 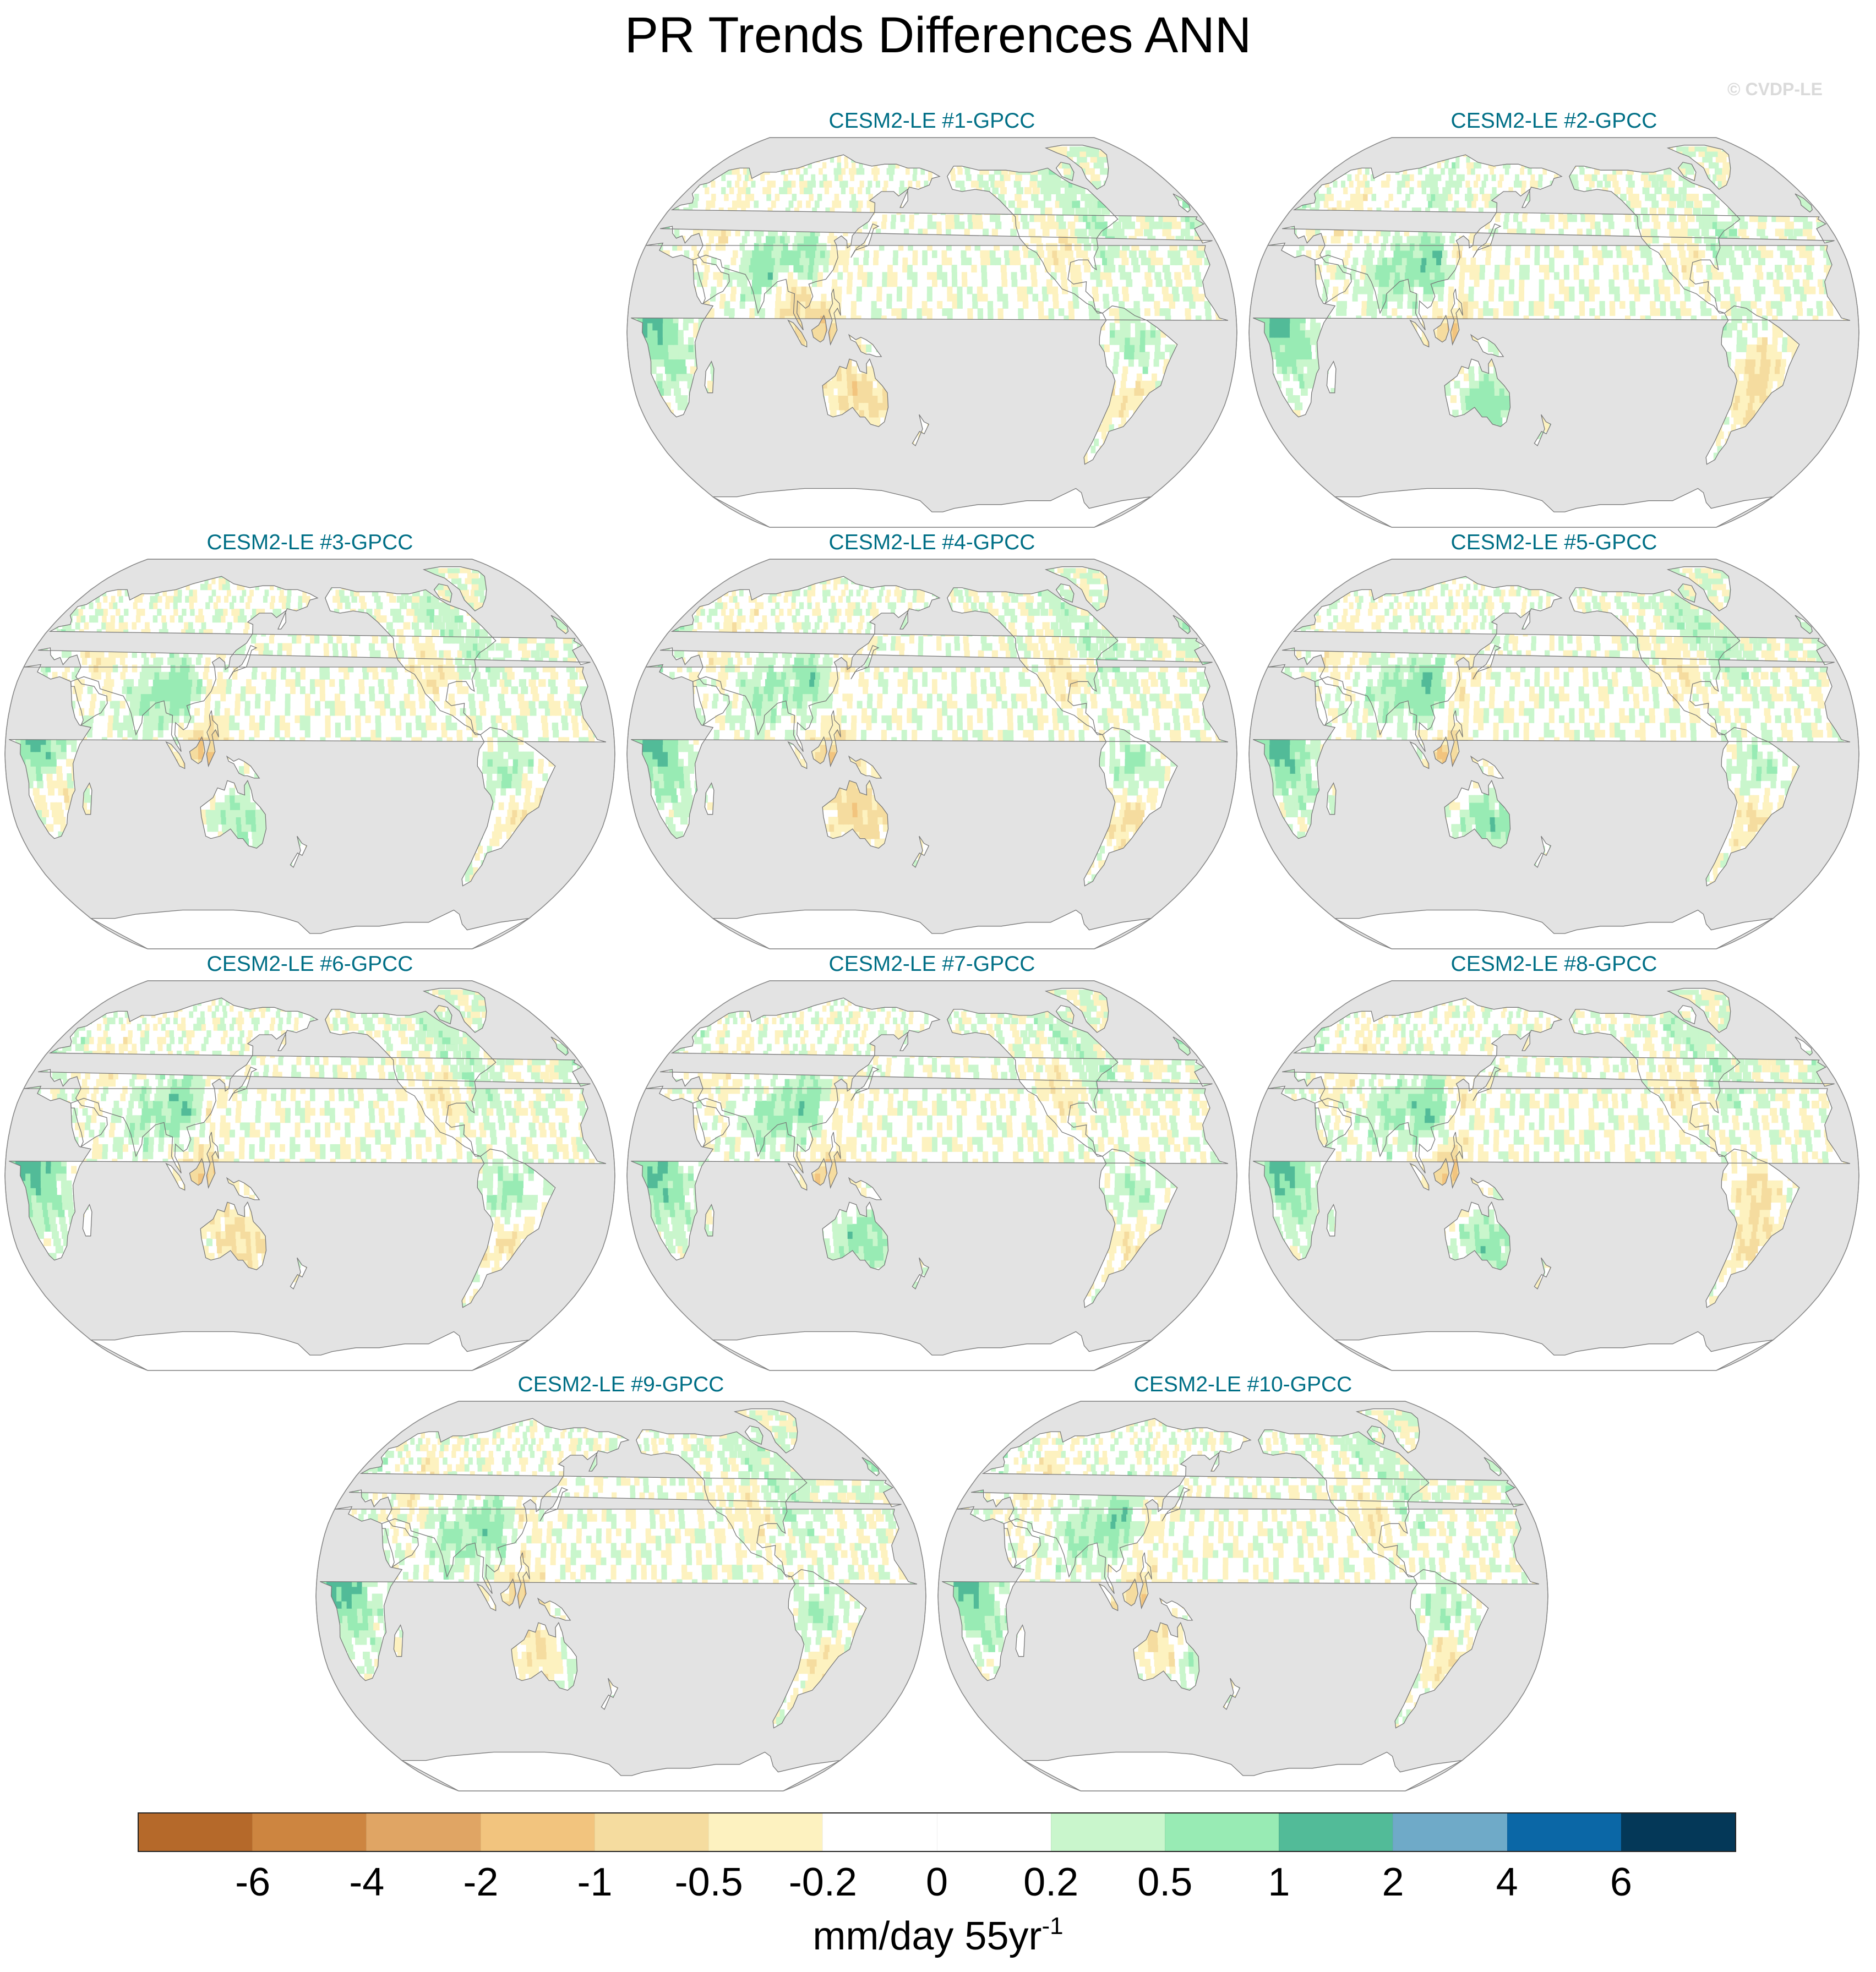 What do you see at coordinates (927, 1936) in the screenshot?
I see `units-text: mm/day 55yr` at bounding box center [927, 1936].